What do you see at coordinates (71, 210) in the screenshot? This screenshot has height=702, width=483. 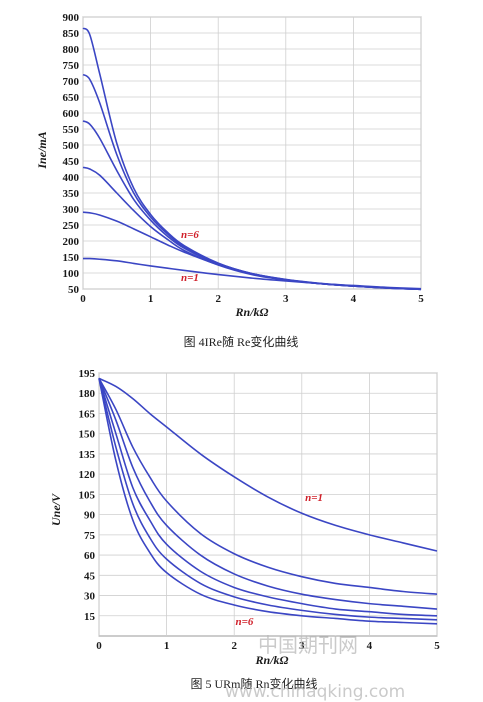 I see `y-tick-label: 300` at bounding box center [71, 210].